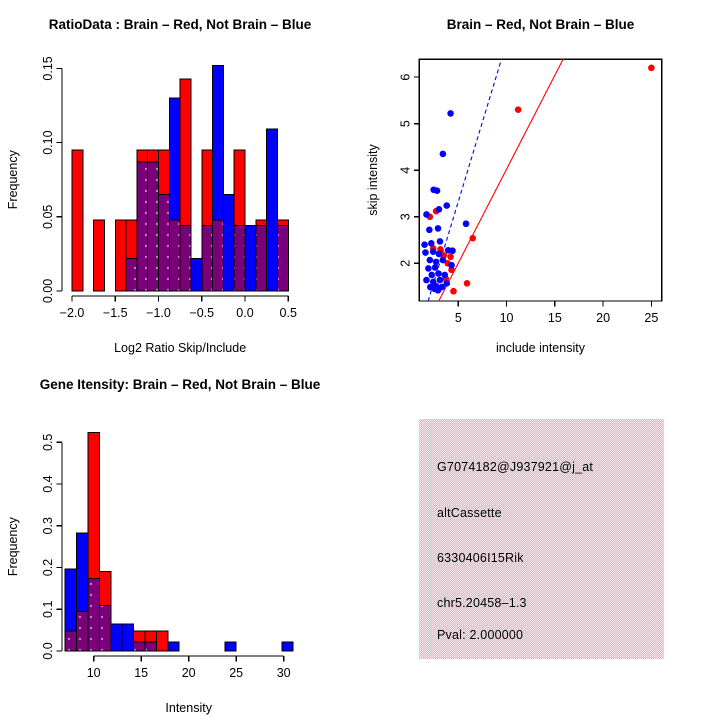  Describe the element at coordinates (188, 708) in the screenshot. I see `x-axis-label: Intensity` at that location.